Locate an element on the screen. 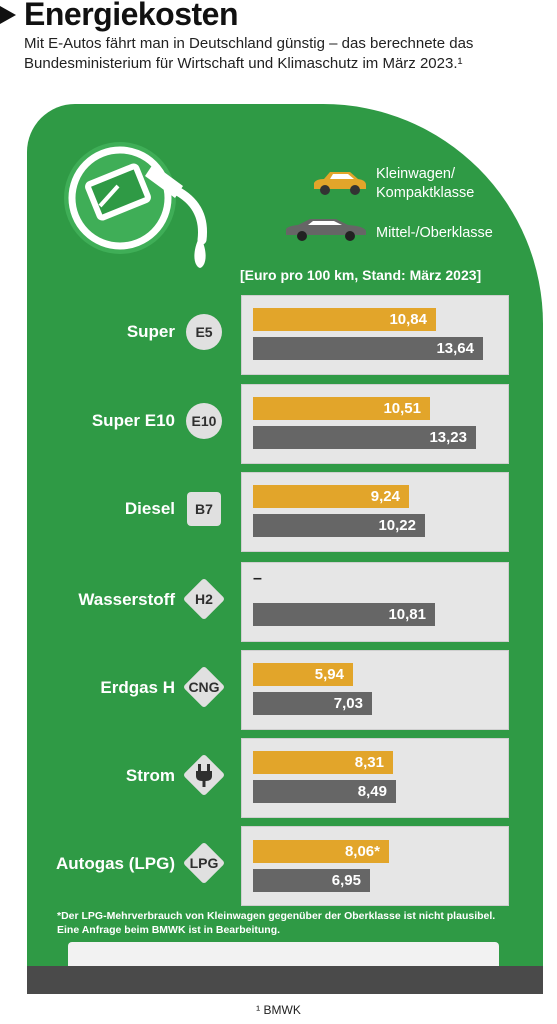 Image resolution: width=557 pixels, height=1024 pixels. row-box-autogas is located at coordinates (375, 866).